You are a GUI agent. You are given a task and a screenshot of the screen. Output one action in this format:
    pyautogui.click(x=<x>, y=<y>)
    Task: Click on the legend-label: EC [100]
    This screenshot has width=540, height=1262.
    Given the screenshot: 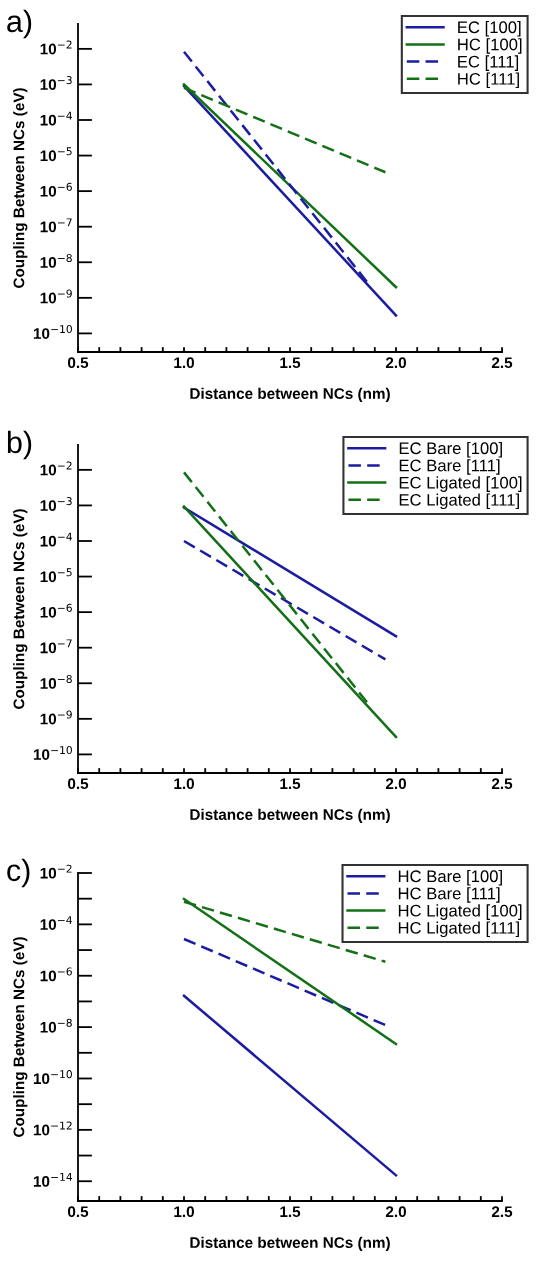 What is the action you would take?
    pyautogui.click(x=489, y=28)
    